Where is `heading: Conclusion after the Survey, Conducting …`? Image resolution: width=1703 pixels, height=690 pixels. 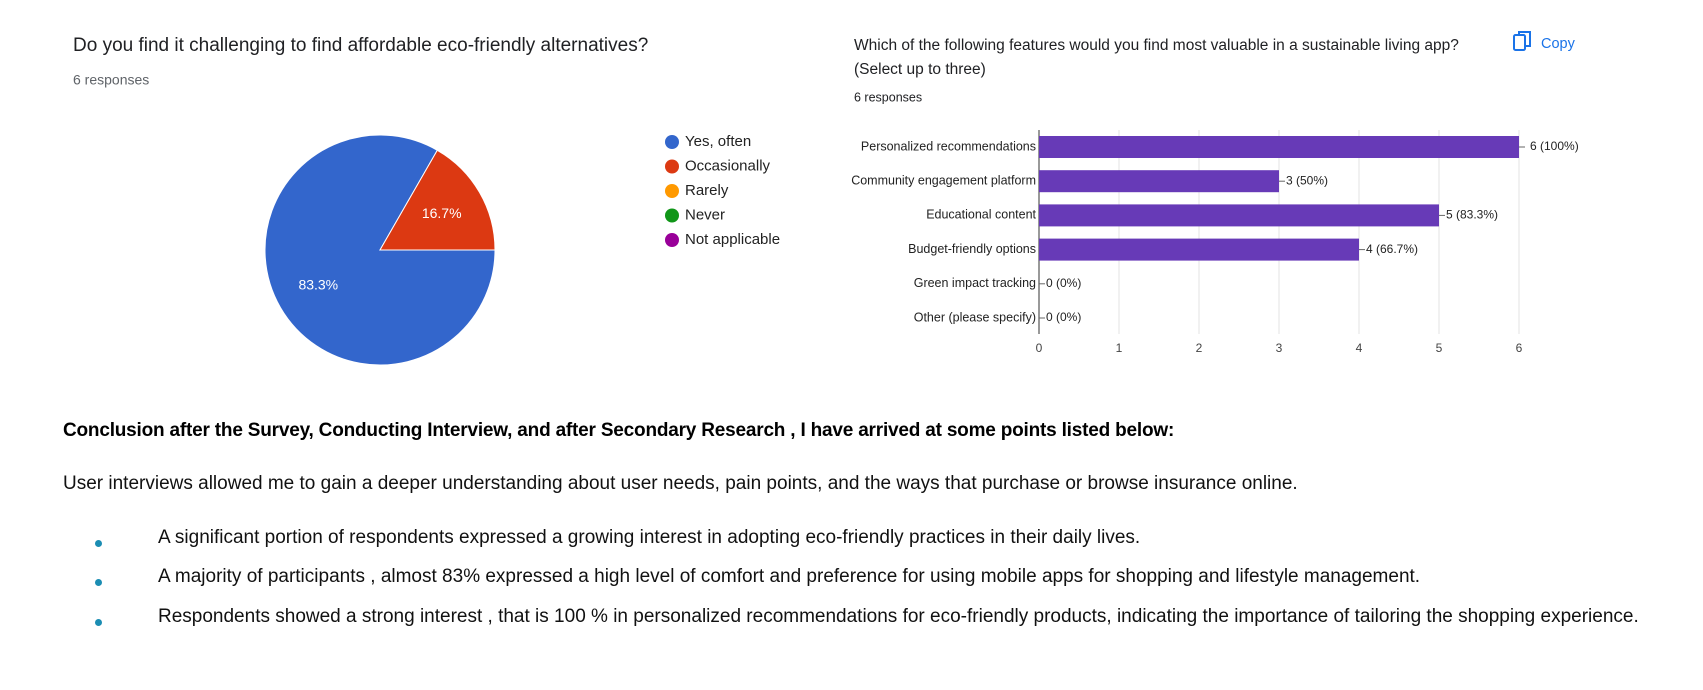
heading: Conclusion after the Survey, Conducting … is located at coordinates (619, 430).